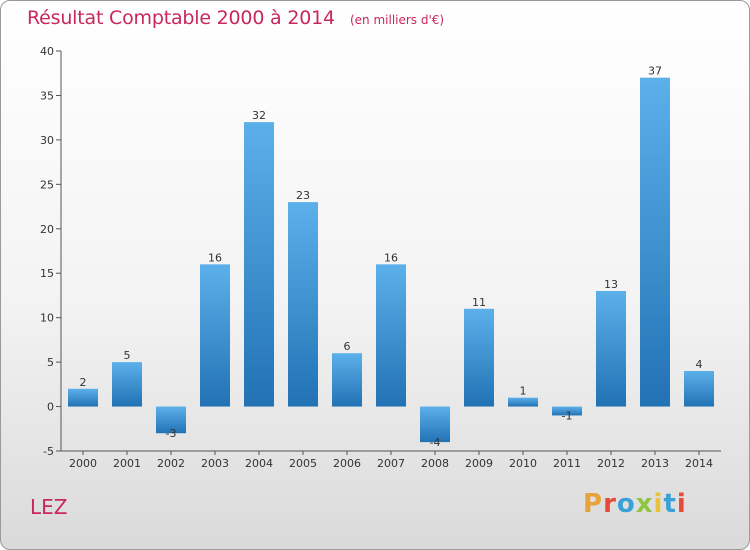  Describe the element at coordinates (347, 346) in the screenshot. I see `data-label: 6` at that location.